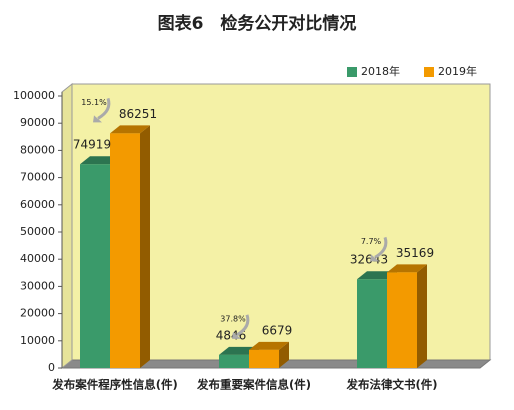 The image size is (514, 410). What do you see at coordinates (94, 102) in the screenshot?
I see `annotation: 15.1%` at bounding box center [94, 102].